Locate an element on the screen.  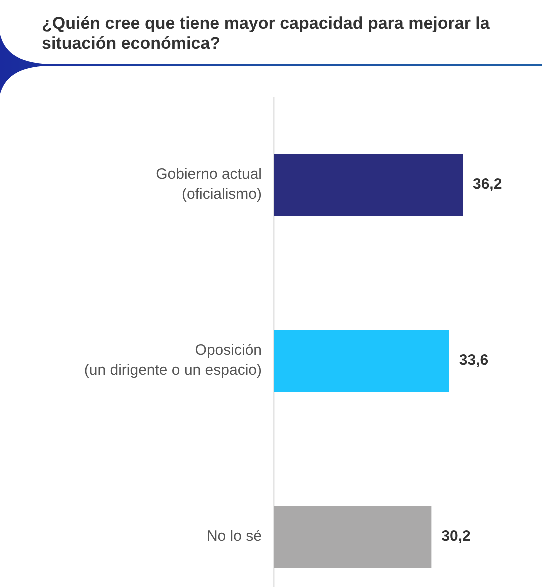
data-label: 33,6 is located at coordinates (474, 360).